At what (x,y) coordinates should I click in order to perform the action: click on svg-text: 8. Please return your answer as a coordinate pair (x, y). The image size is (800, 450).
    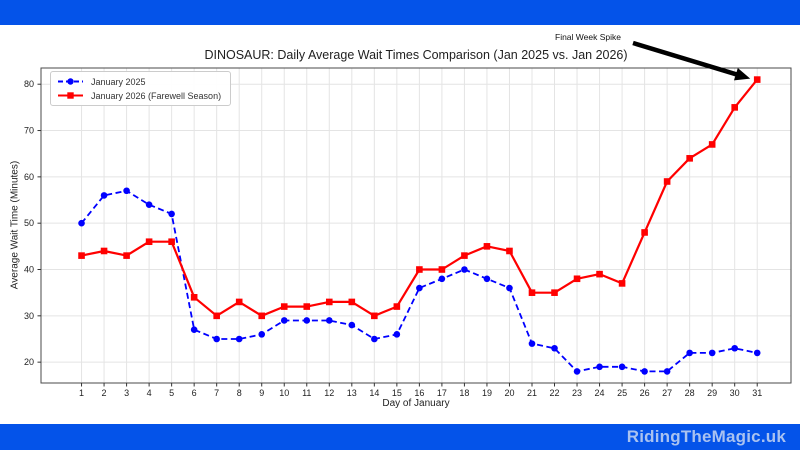
    Looking at the image, I should click on (239, 393).